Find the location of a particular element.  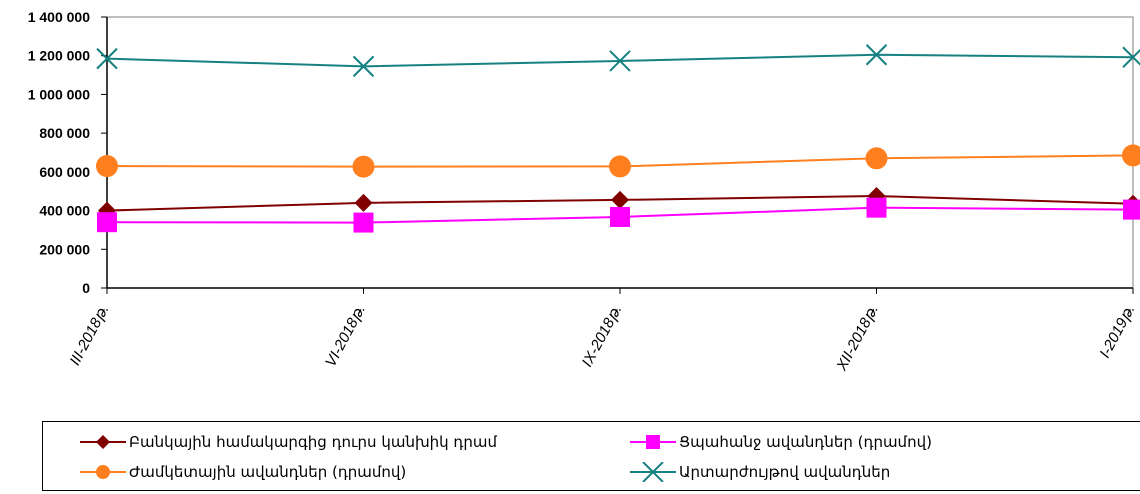

y-tick-label: 800 000 is located at coordinates (64, 133).